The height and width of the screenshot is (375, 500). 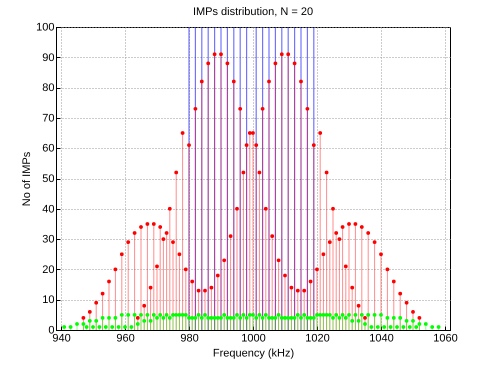 What do you see at coordinates (48, 209) in the screenshot?
I see `y-tick-label: 40` at bounding box center [48, 209].